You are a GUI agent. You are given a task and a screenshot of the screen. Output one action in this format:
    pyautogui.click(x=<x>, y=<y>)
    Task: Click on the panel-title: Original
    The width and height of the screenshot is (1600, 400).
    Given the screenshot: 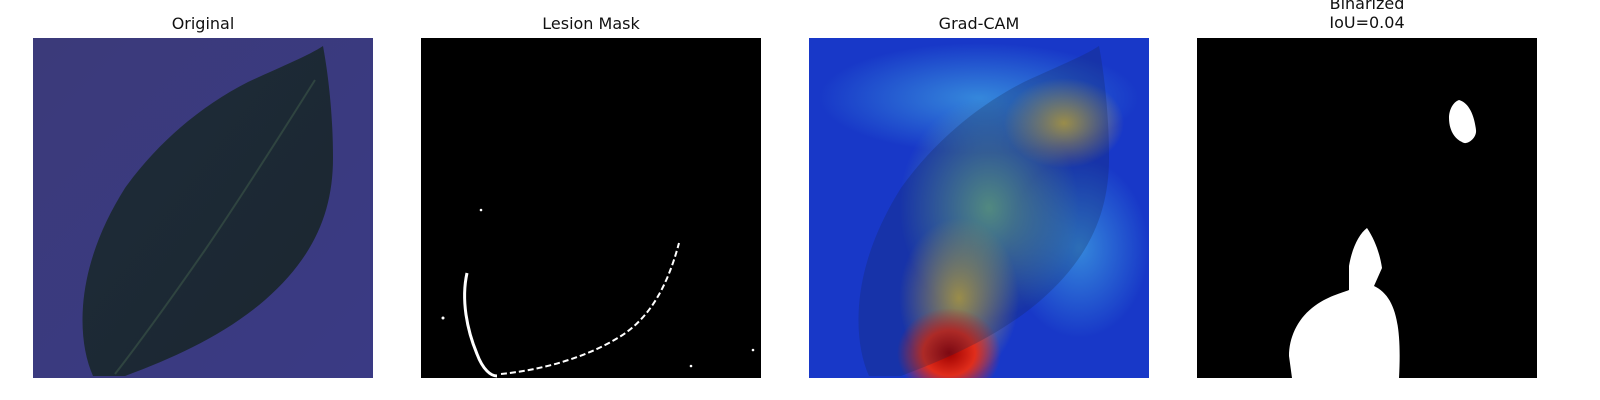 What is the action you would take?
    pyautogui.click(x=203, y=23)
    